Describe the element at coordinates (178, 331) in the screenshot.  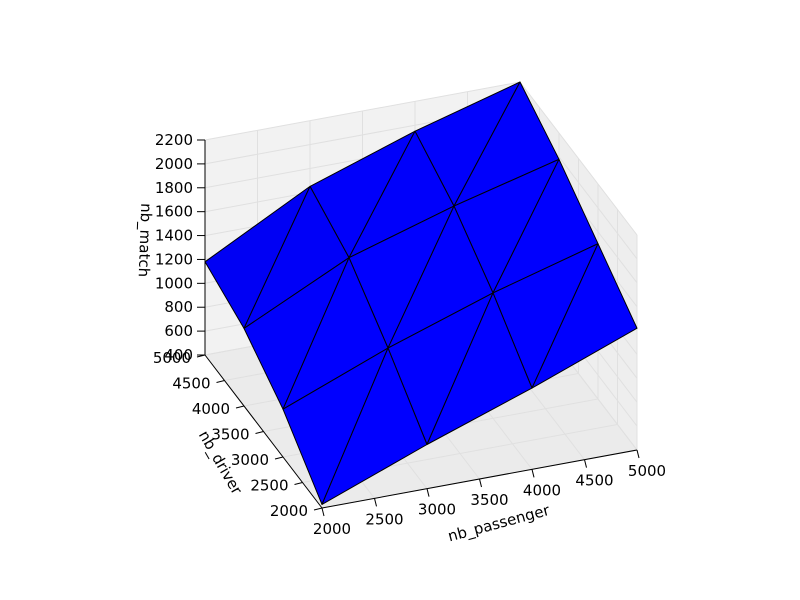
I see `z-tick-label: 600` at that location.